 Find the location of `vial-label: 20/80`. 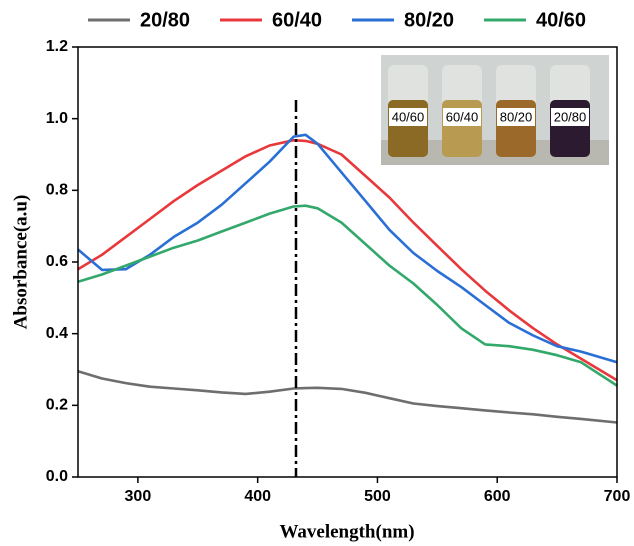

vial-label: 20/80 is located at coordinates (570, 116).